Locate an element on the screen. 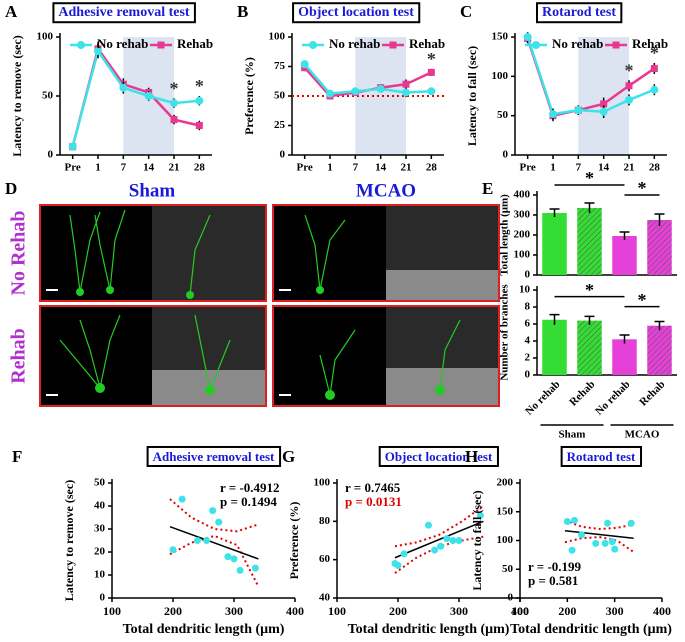  y-axis-label: Number of branches is located at coordinates (505, 332).